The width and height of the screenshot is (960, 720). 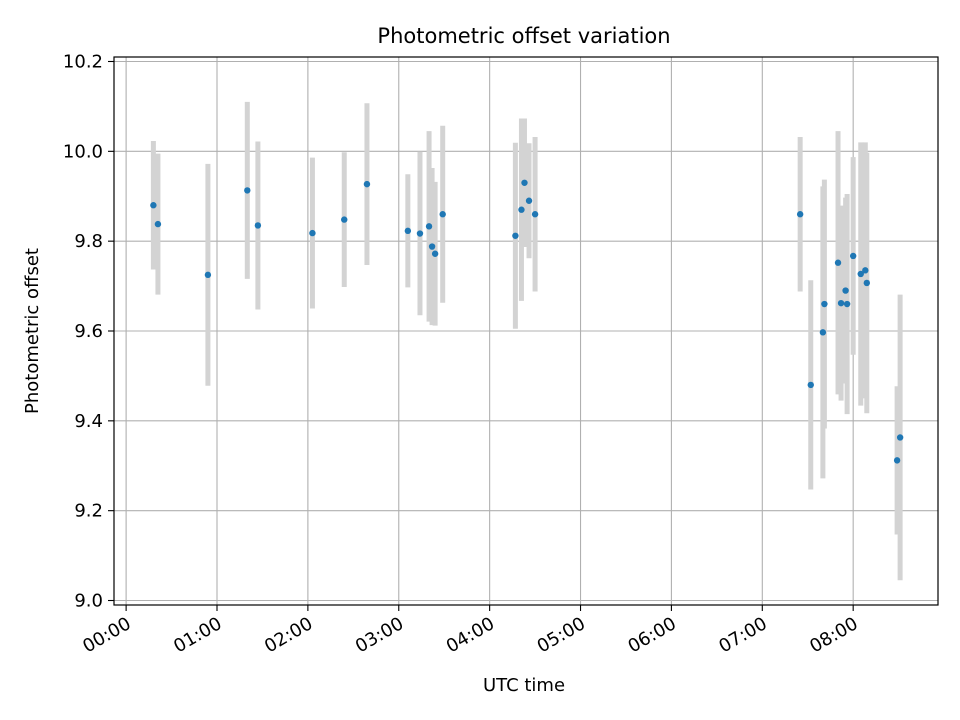 I want to click on y-tick-label: 9.0, so click(x=88, y=601).